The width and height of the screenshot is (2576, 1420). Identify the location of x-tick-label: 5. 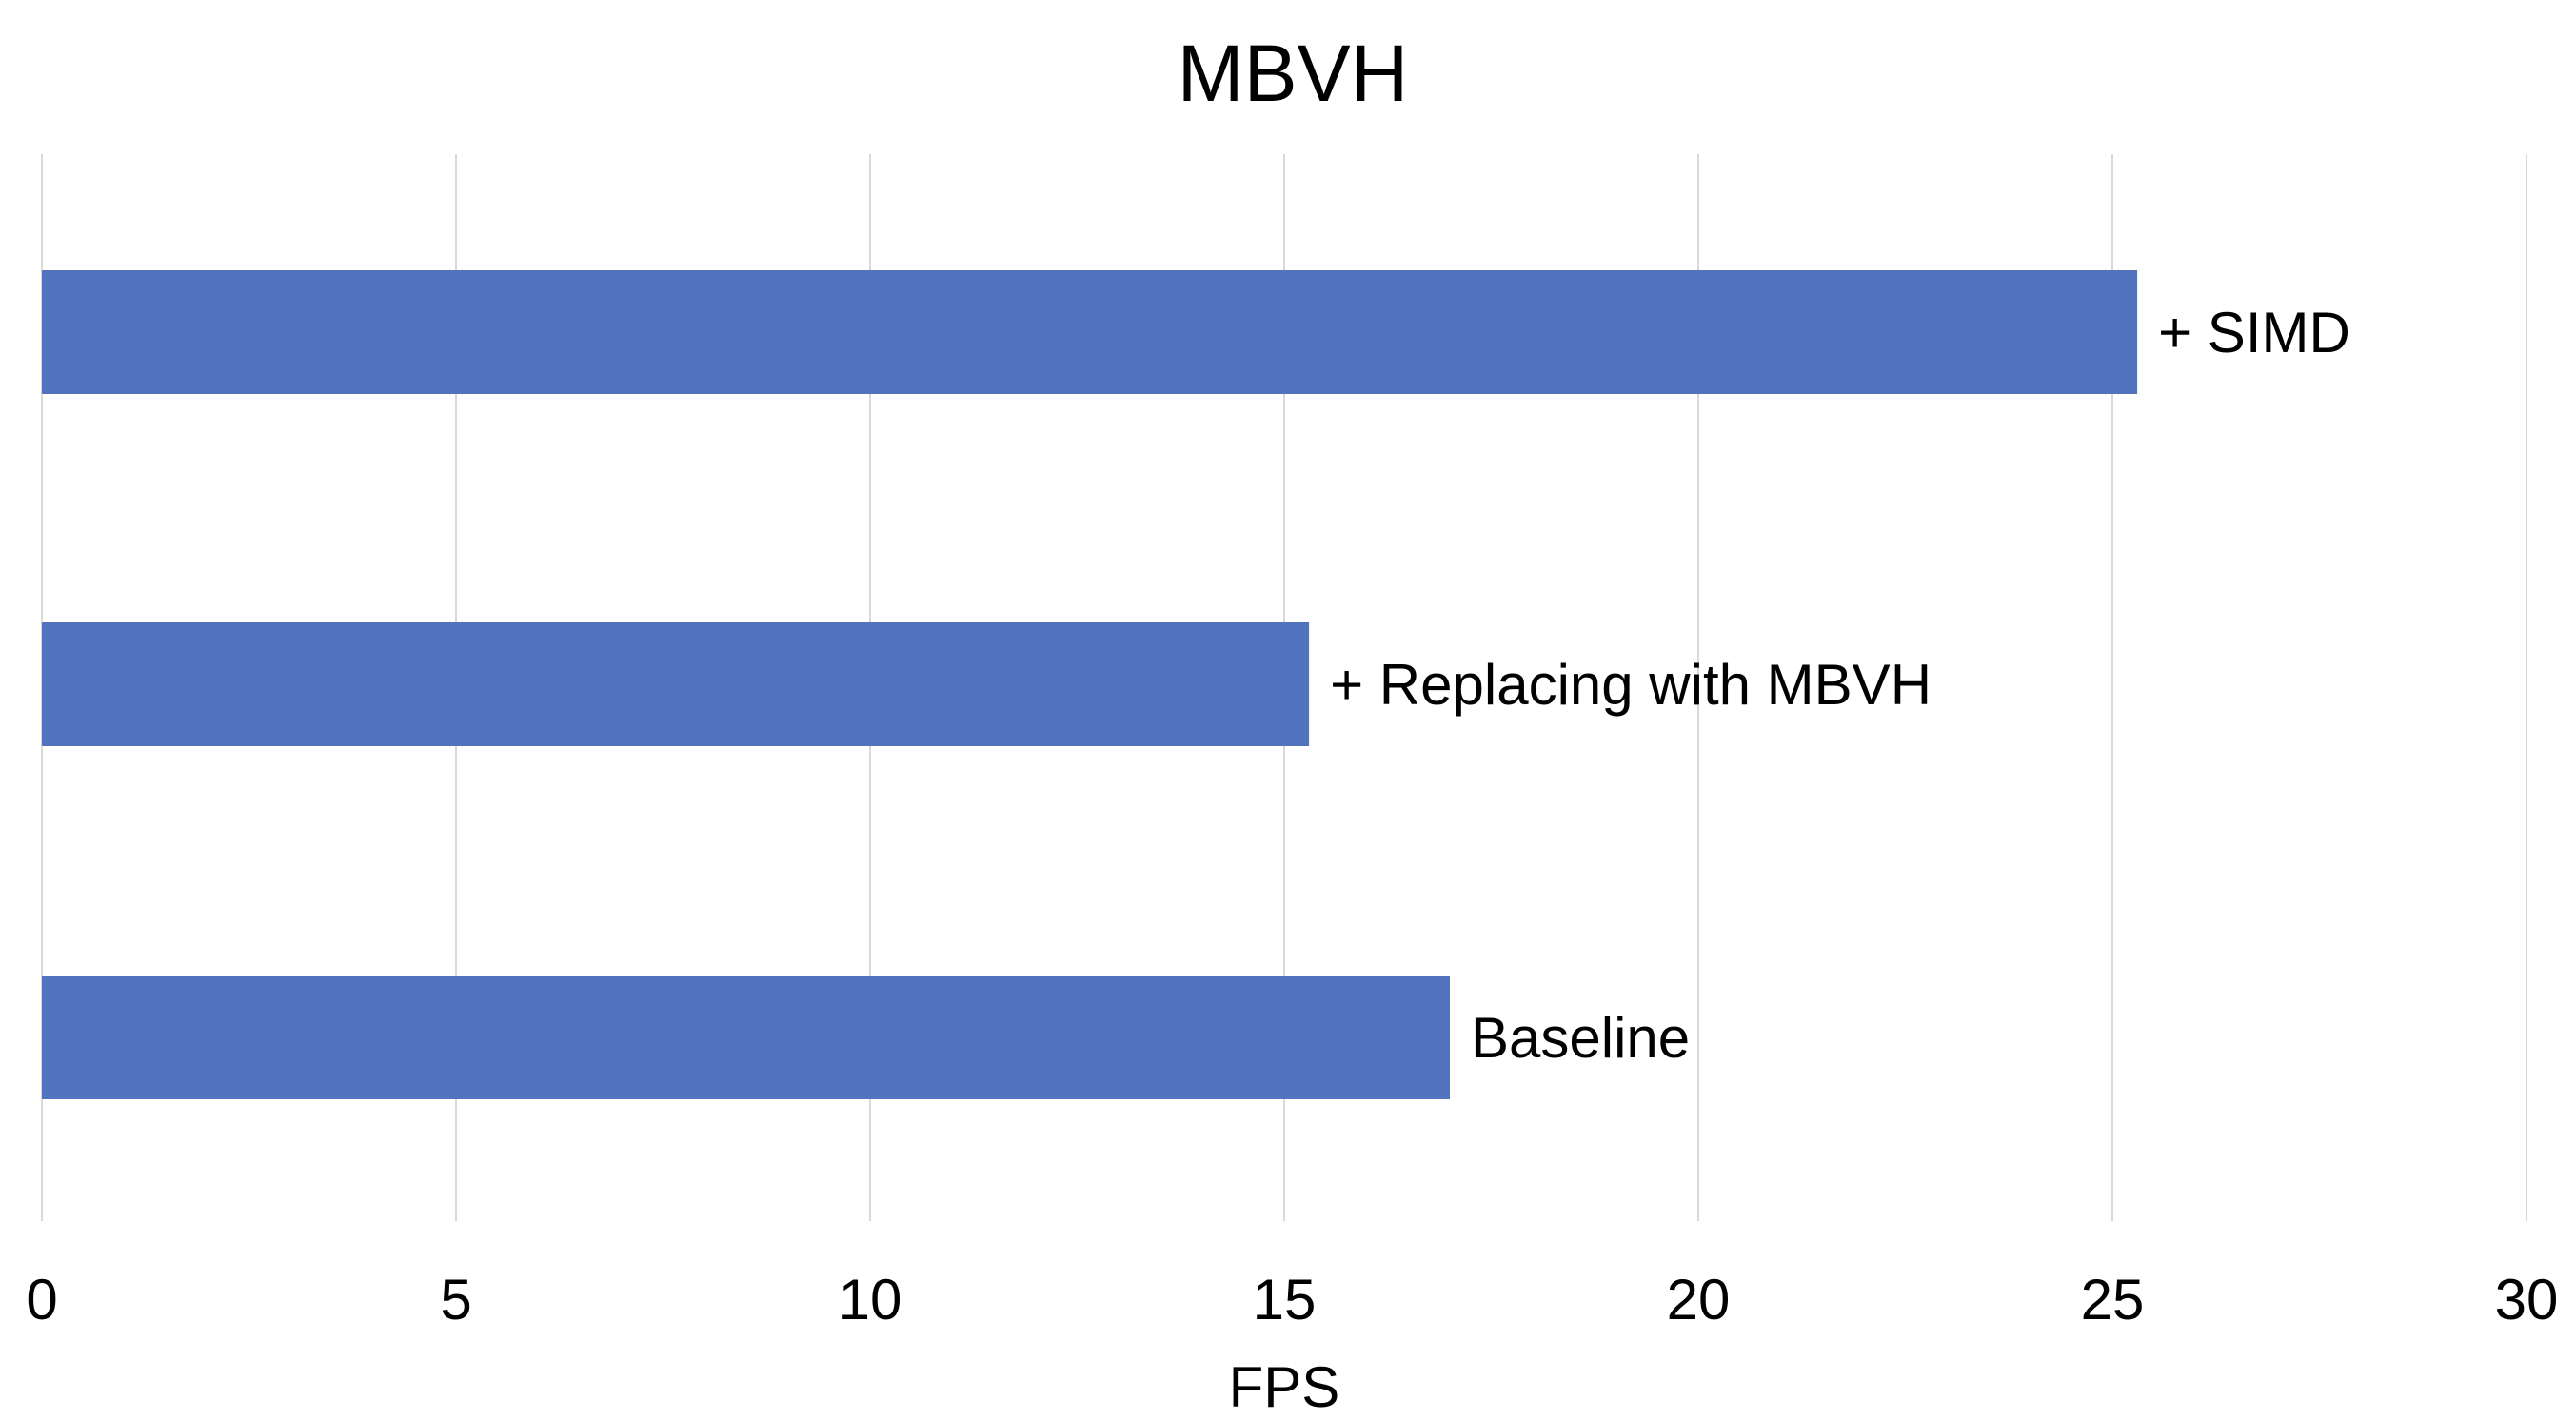
(455, 1299).